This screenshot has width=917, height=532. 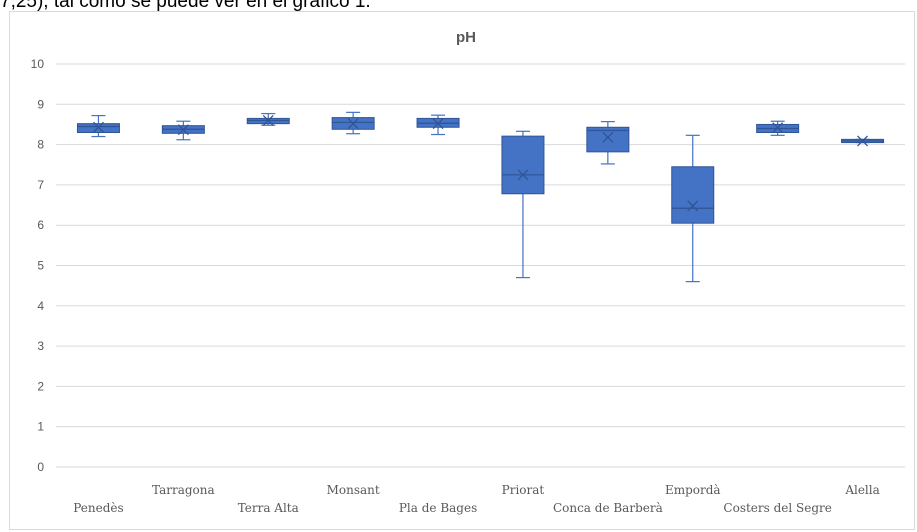 I want to click on y-tick-label: 9, so click(x=40, y=104).